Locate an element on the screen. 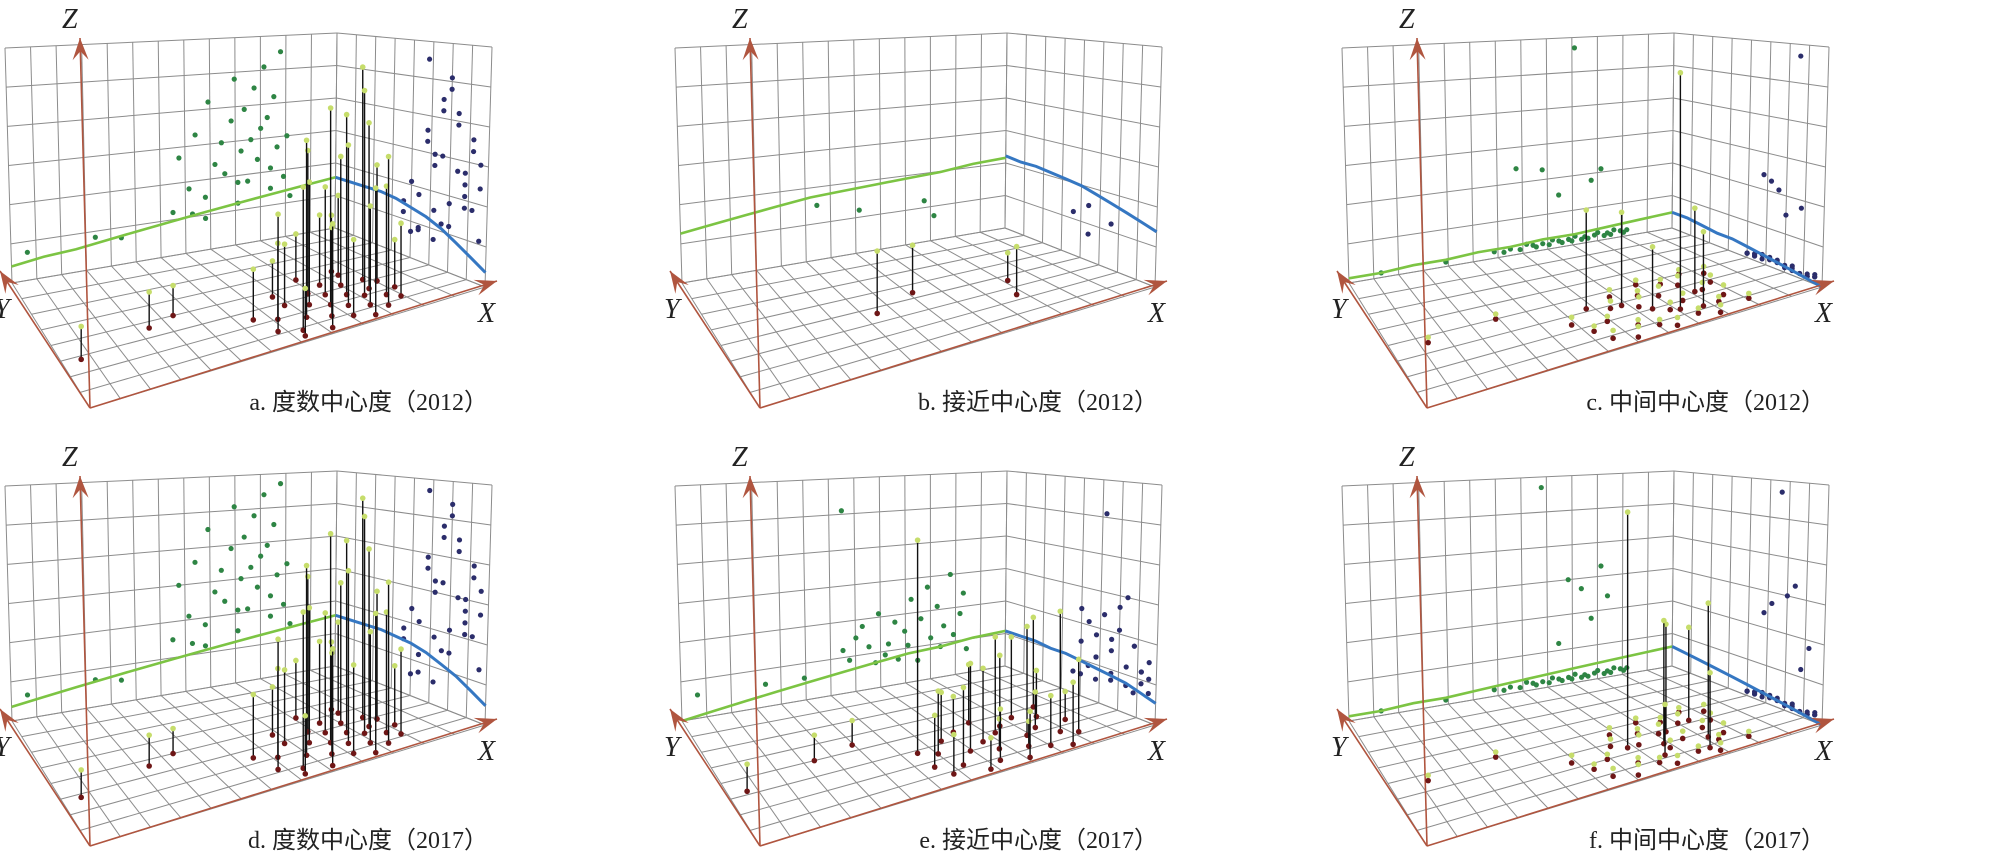 The image size is (1996, 868). panel-caption: f. 中间中心度（2017） is located at coordinates (1707, 837).